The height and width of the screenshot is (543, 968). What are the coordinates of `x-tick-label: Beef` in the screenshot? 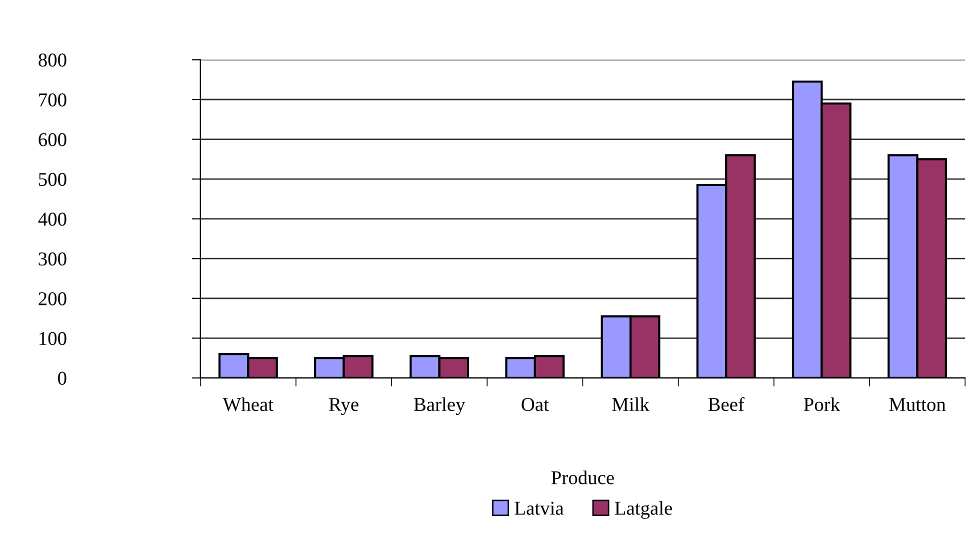 It's located at (726, 404).